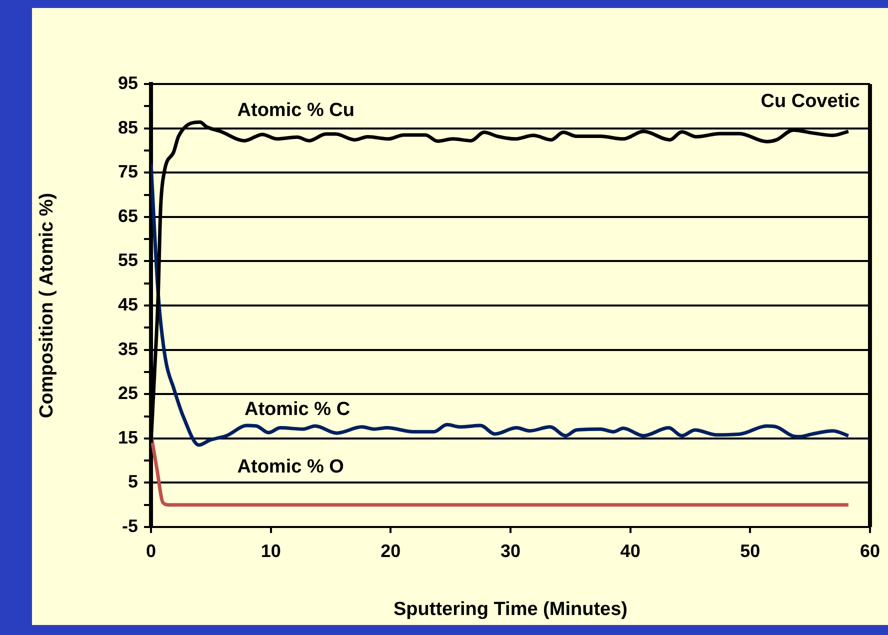  What do you see at coordinates (130, 526) in the screenshot?
I see `y-tick-label: -5` at bounding box center [130, 526].